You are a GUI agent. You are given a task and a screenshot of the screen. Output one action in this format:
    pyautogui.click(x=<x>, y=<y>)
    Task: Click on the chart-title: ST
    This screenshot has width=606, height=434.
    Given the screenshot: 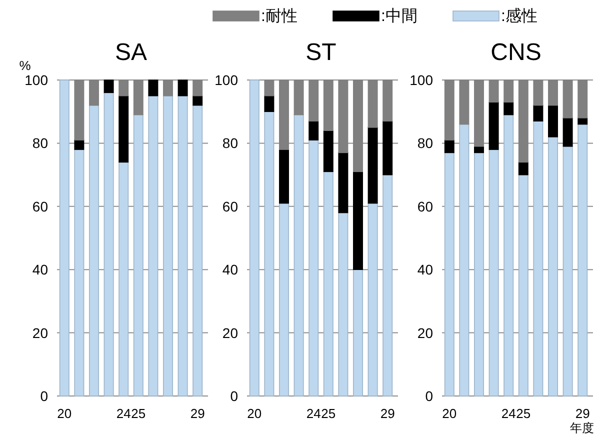 What is the action you would take?
    pyautogui.click(x=321, y=52)
    